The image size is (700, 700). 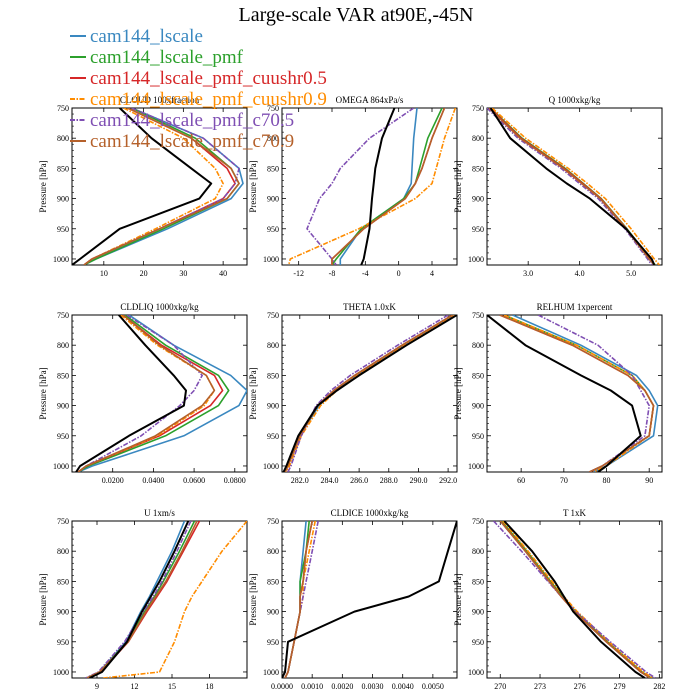 I want to click on x-tick-label: 10, so click(x=104, y=273).